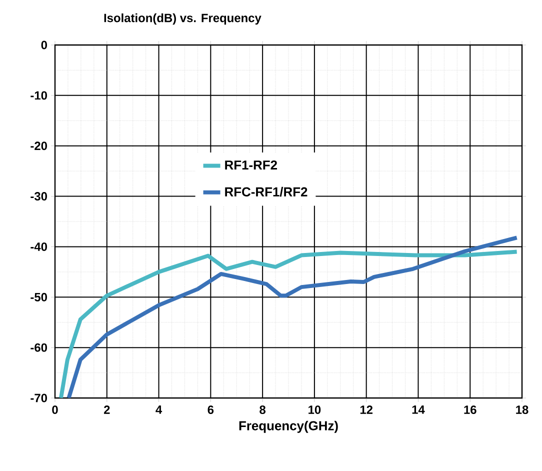  What do you see at coordinates (314, 410) in the screenshot?
I see `x-tick-label: 10` at bounding box center [314, 410].